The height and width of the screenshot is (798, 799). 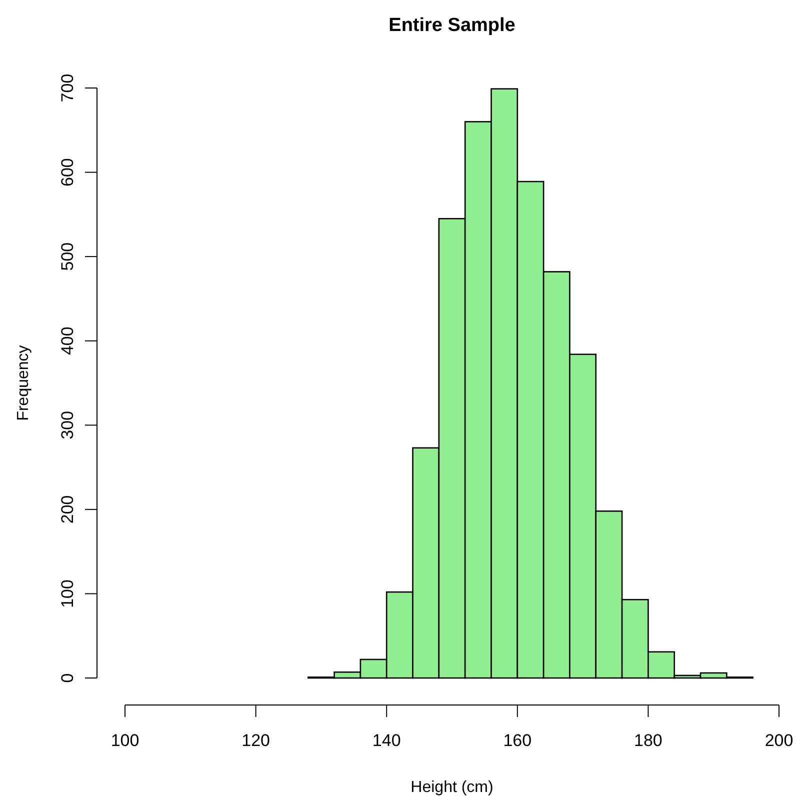 I want to click on y-tick-label: 0, so click(x=67, y=678).